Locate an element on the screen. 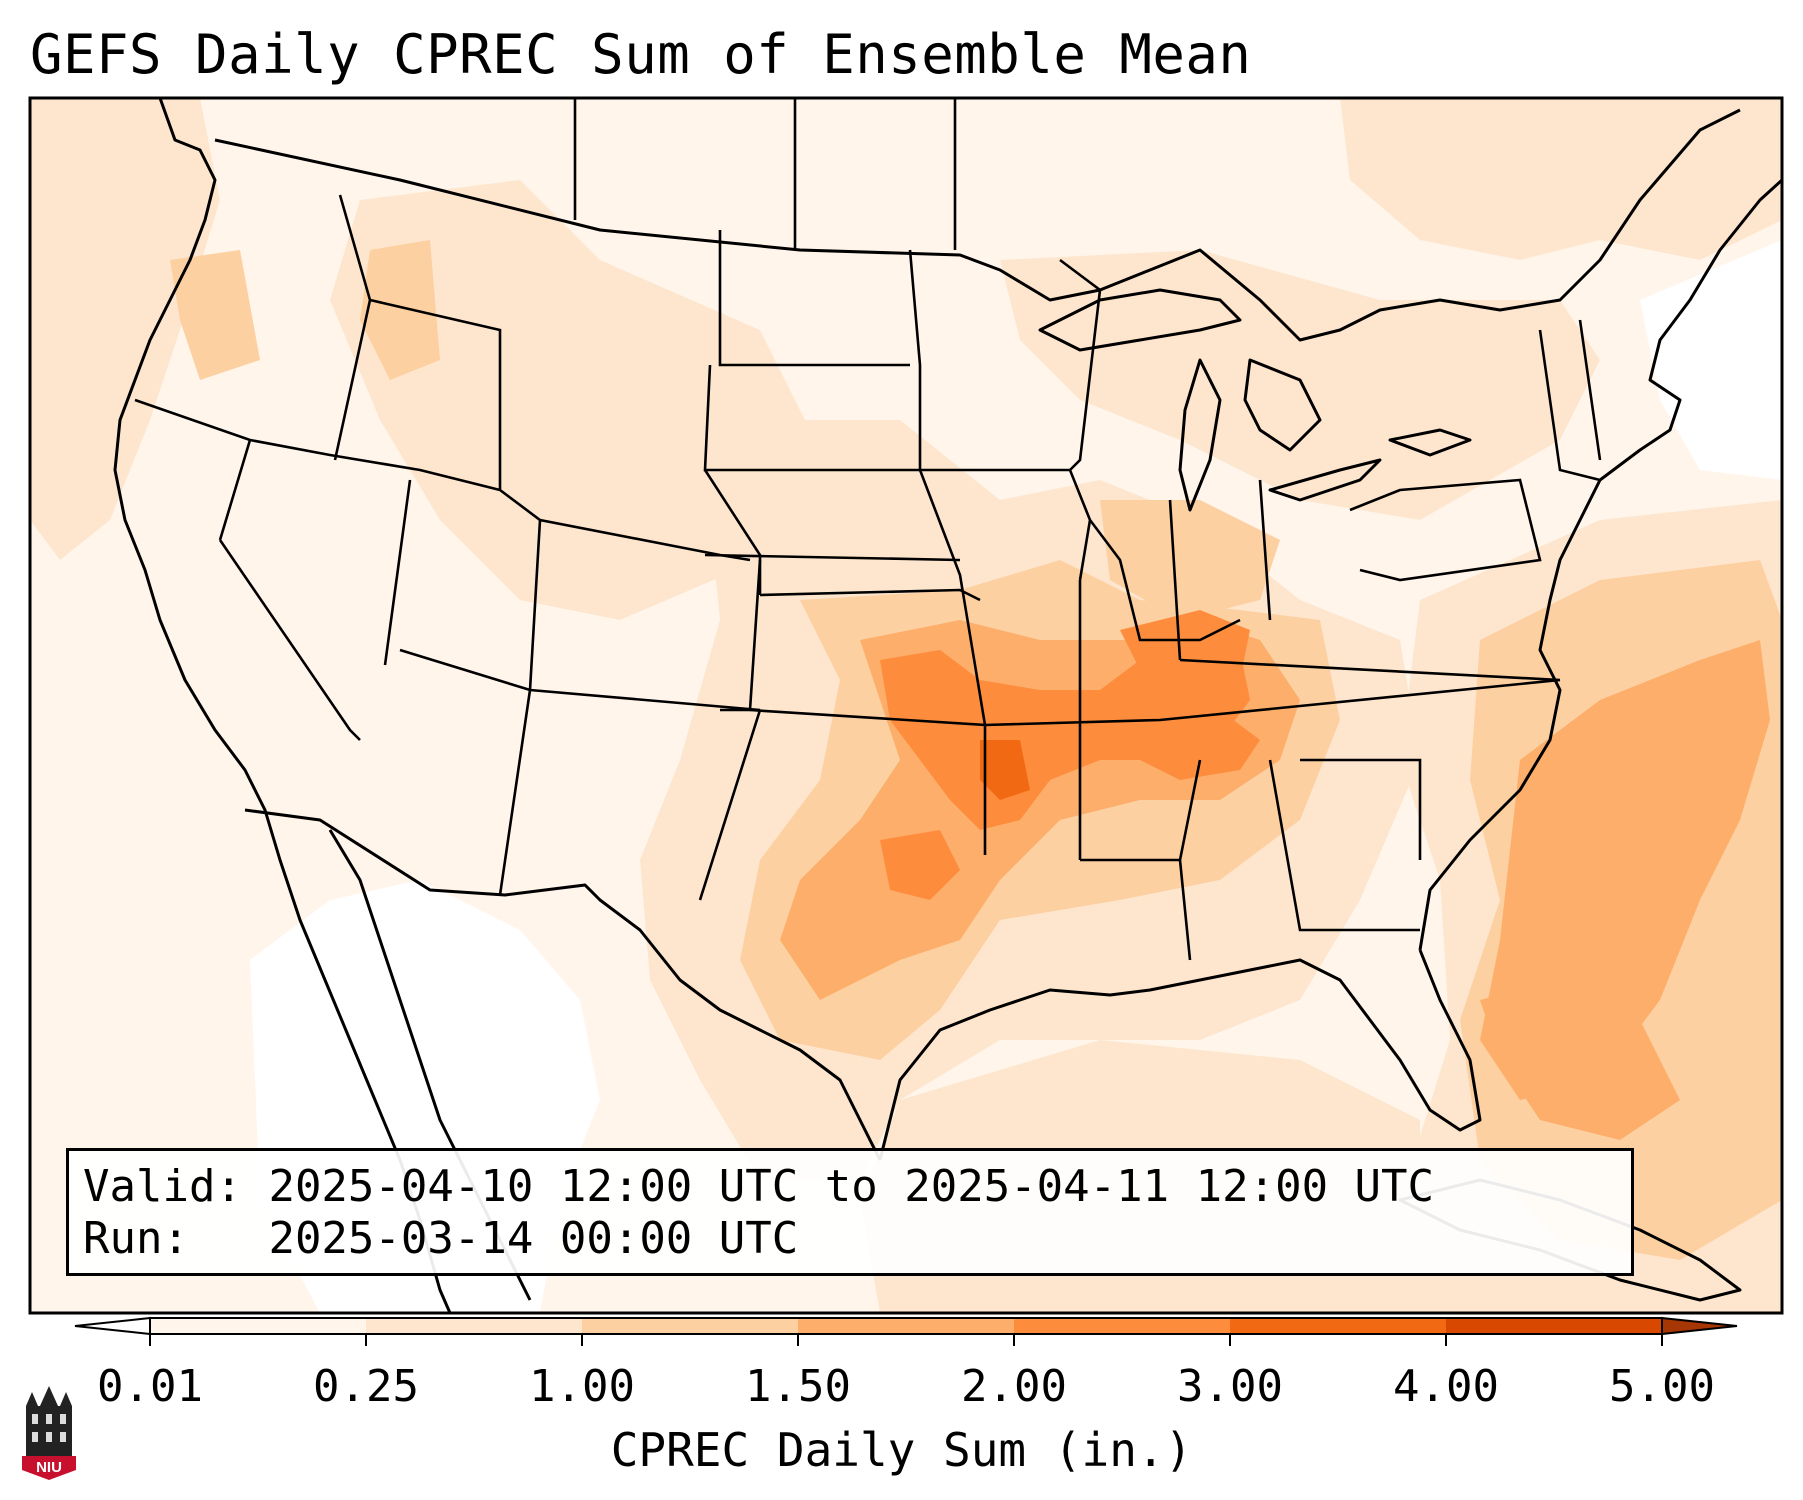  shade-high-florida is located at coordinates (1580, 1060).